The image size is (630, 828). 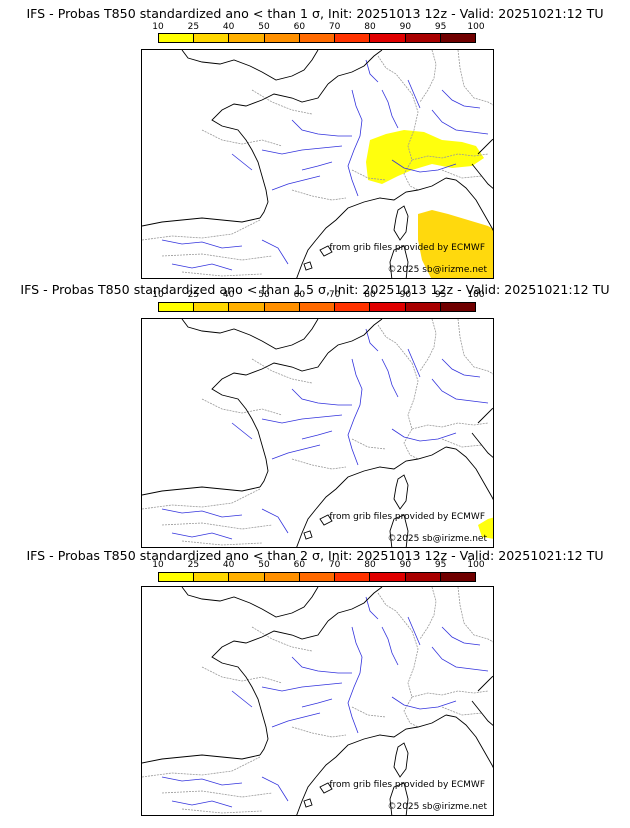 I want to click on color-scale-tick-label: 60, so click(x=299, y=27).